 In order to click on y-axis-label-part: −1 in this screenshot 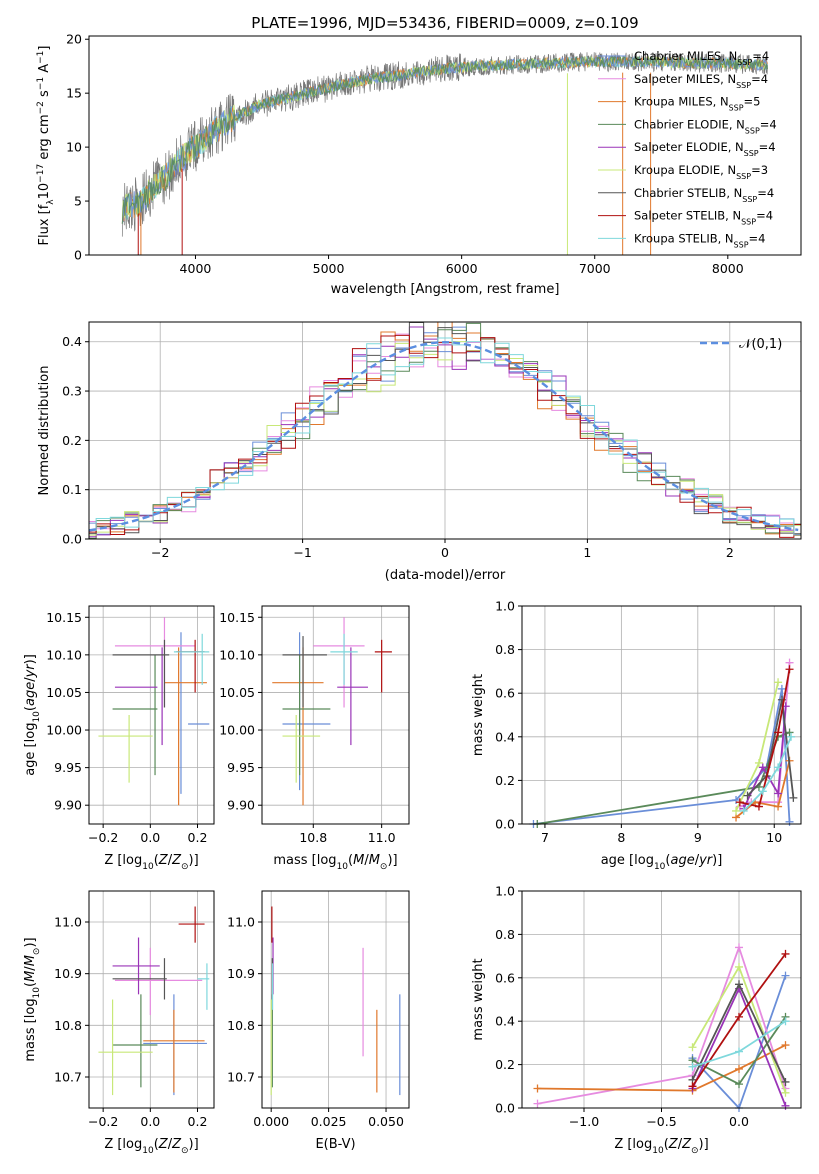, I will do `click(41, 83)`.